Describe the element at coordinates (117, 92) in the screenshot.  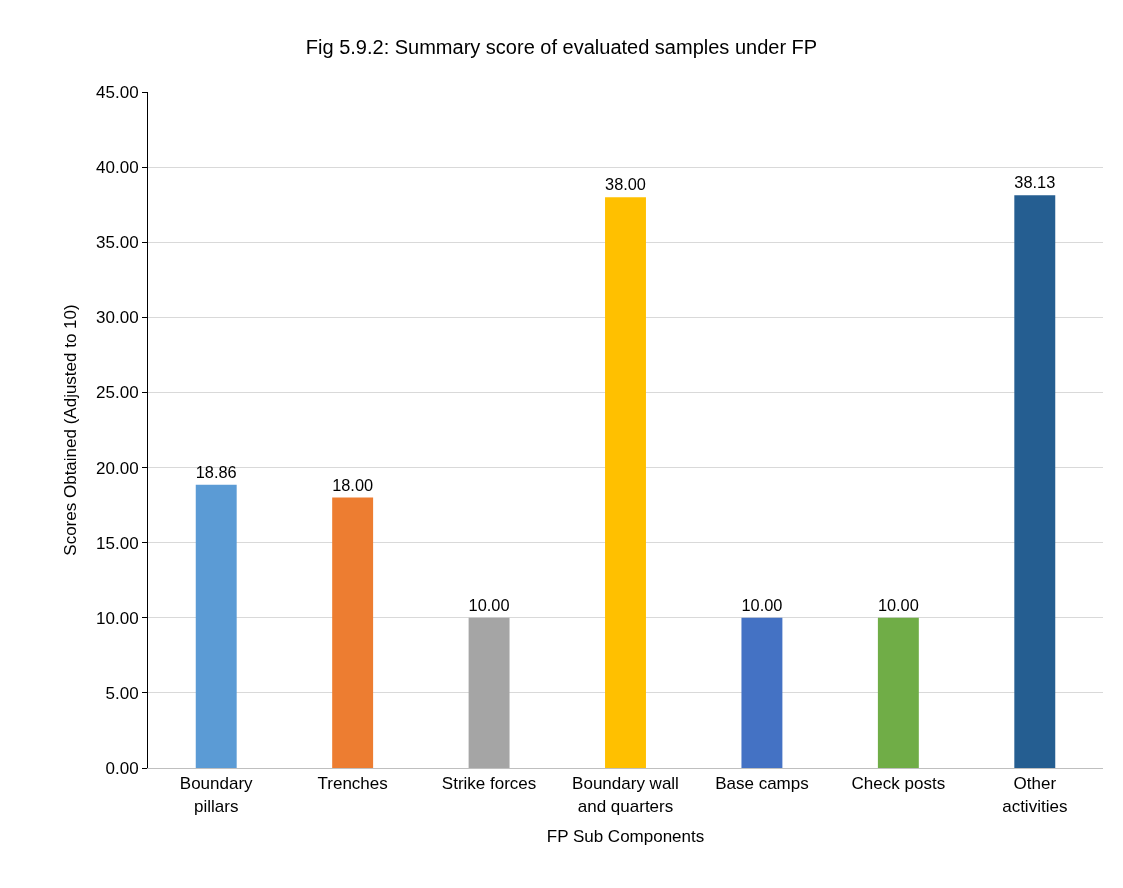
I see `y-tick-label: 45.00` at that location.